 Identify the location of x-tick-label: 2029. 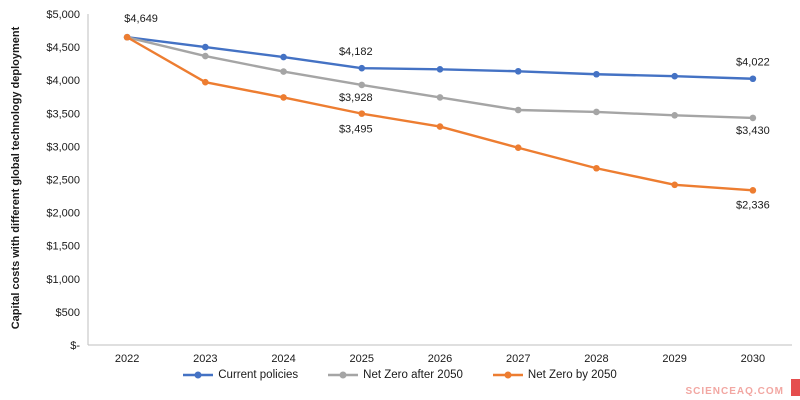
(674, 359).